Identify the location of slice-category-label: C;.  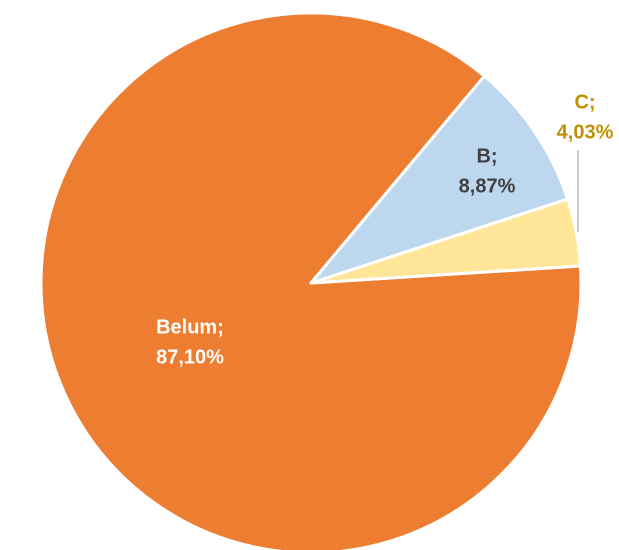
(584, 102).